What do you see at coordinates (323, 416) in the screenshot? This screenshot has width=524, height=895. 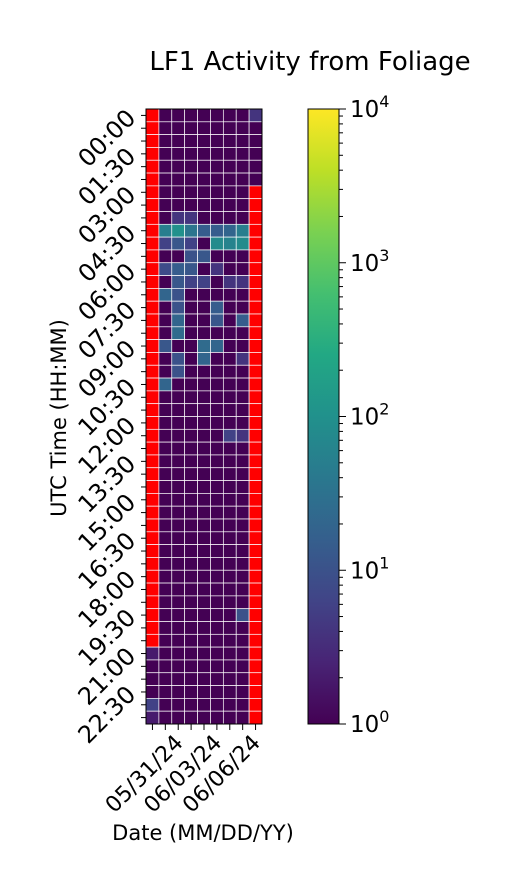 I see `colorbar` at bounding box center [323, 416].